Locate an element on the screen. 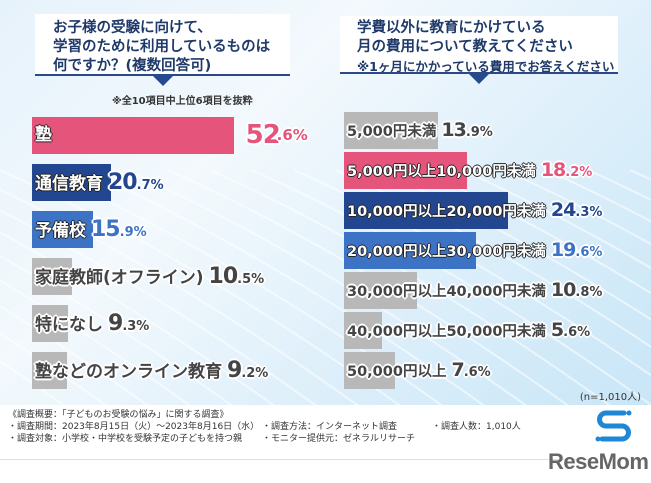  category-label: 5,000円以上10,000円未満 is located at coordinates (441, 172).